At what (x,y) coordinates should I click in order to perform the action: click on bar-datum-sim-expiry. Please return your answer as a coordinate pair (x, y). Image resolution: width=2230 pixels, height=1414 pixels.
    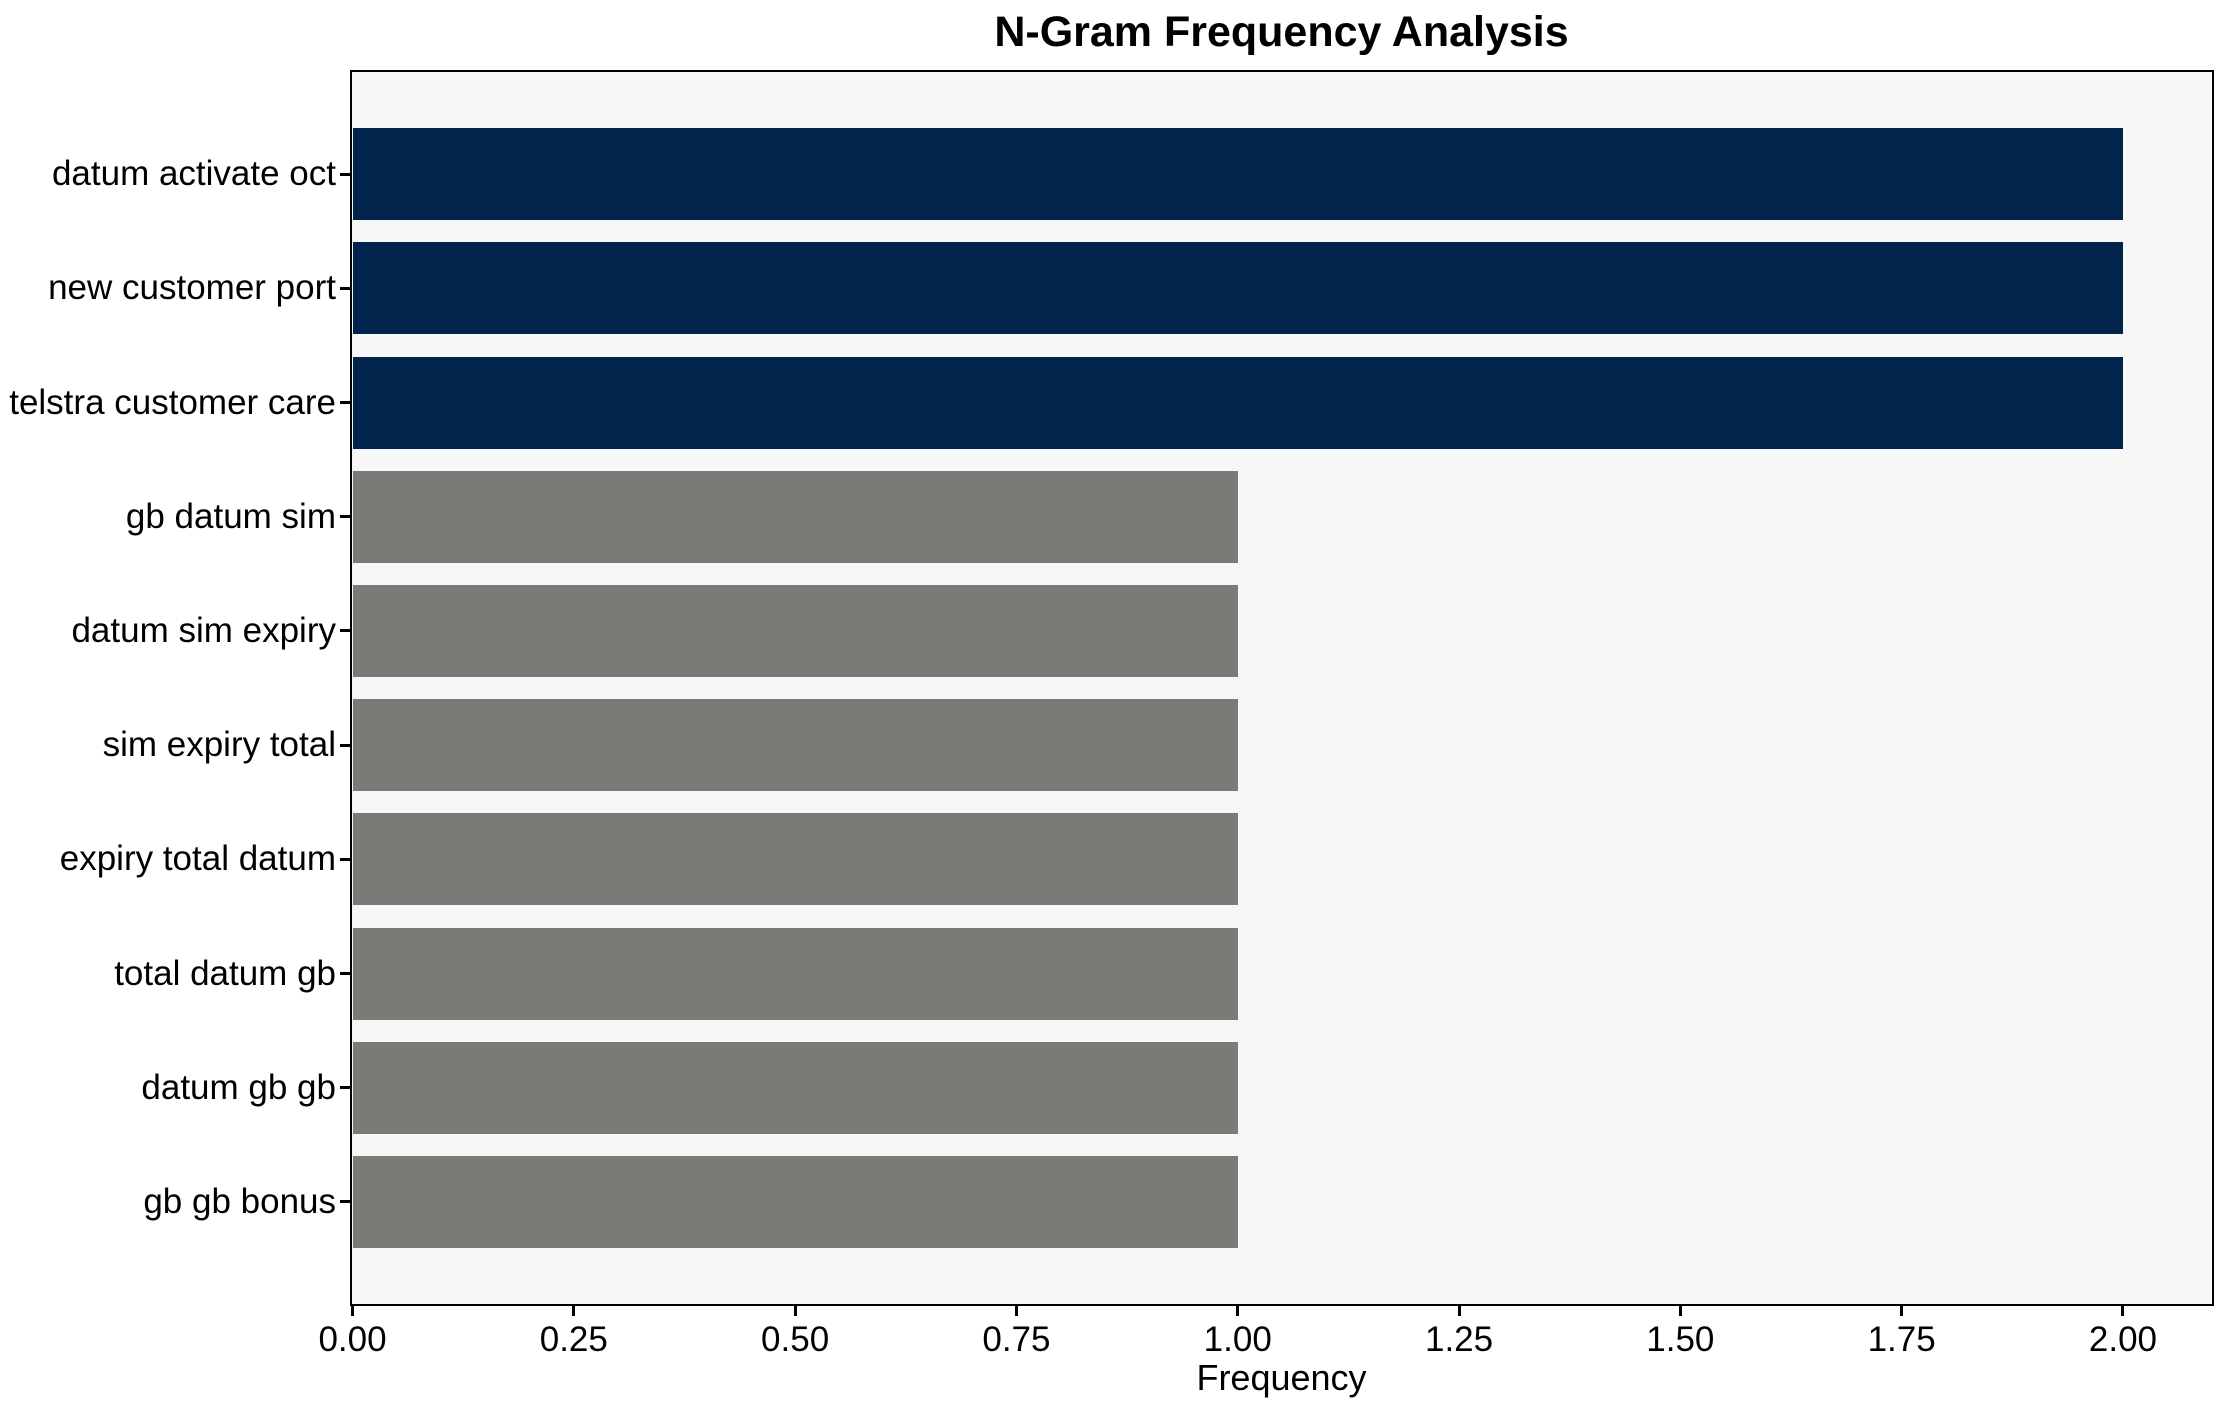
    Looking at the image, I should click on (795, 630).